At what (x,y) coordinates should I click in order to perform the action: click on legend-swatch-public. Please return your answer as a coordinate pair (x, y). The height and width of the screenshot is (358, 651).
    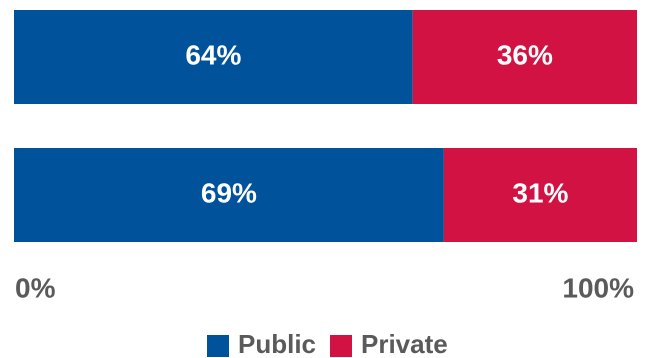
    Looking at the image, I should click on (218, 346).